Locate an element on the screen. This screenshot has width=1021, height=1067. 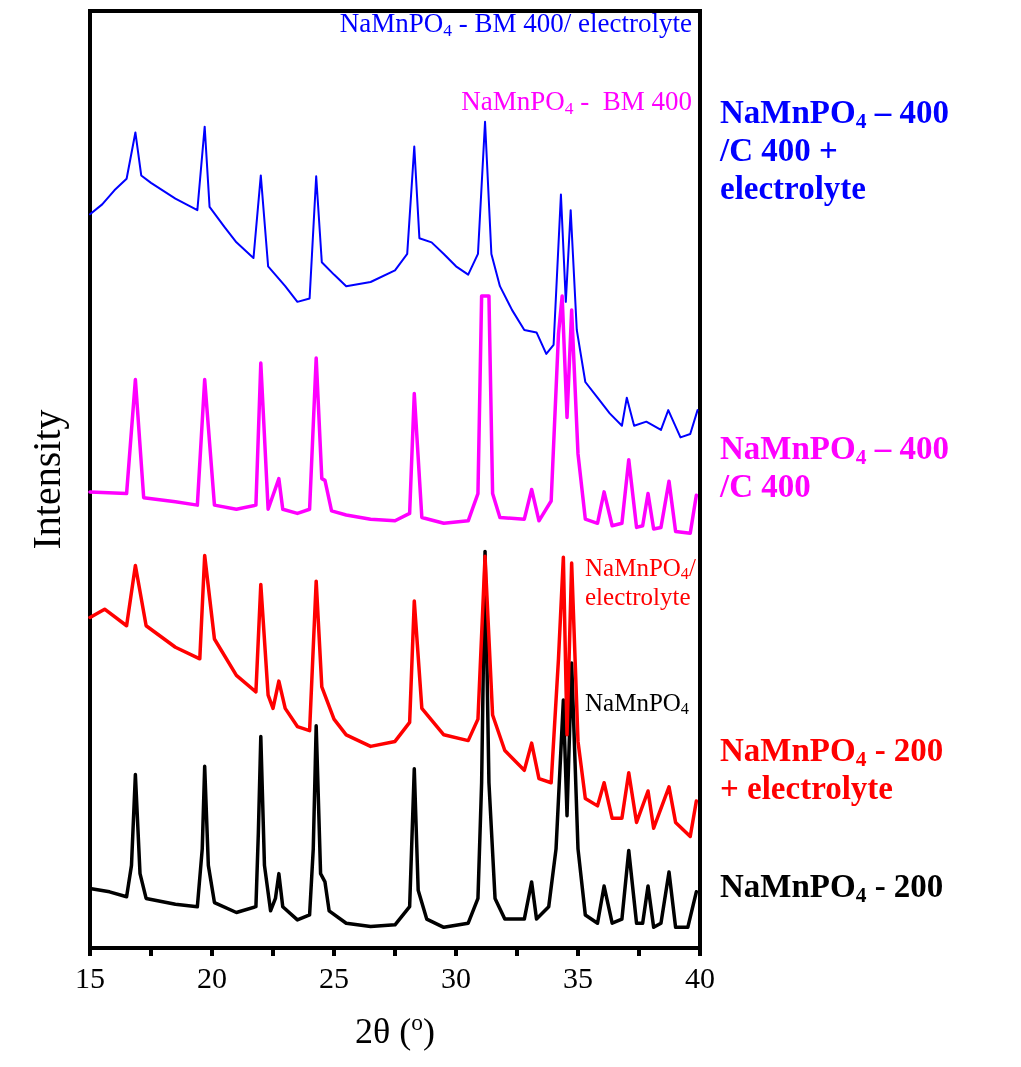
x-tick-label: 35 is located at coordinates (578, 977).